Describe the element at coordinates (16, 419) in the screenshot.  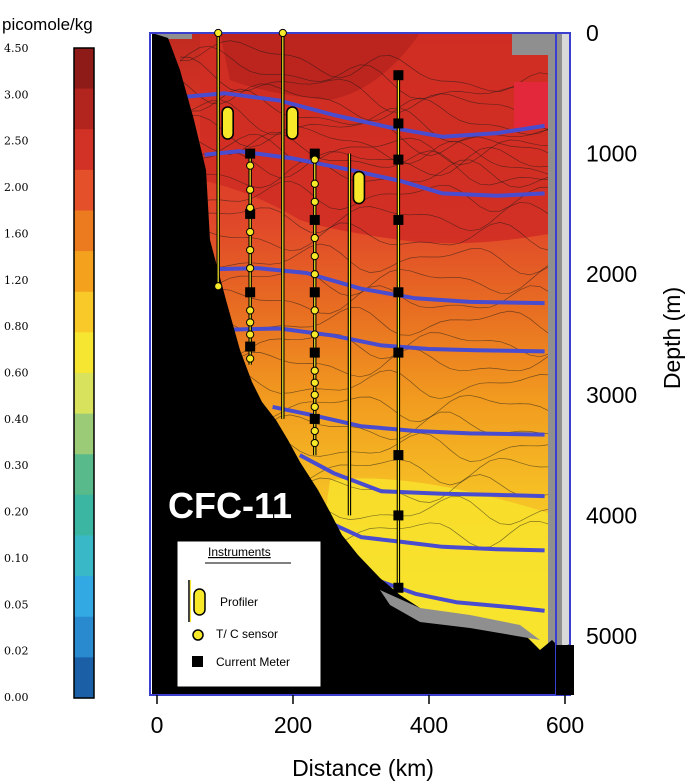
I see `colorbar-tick-label: 0.40` at that location.